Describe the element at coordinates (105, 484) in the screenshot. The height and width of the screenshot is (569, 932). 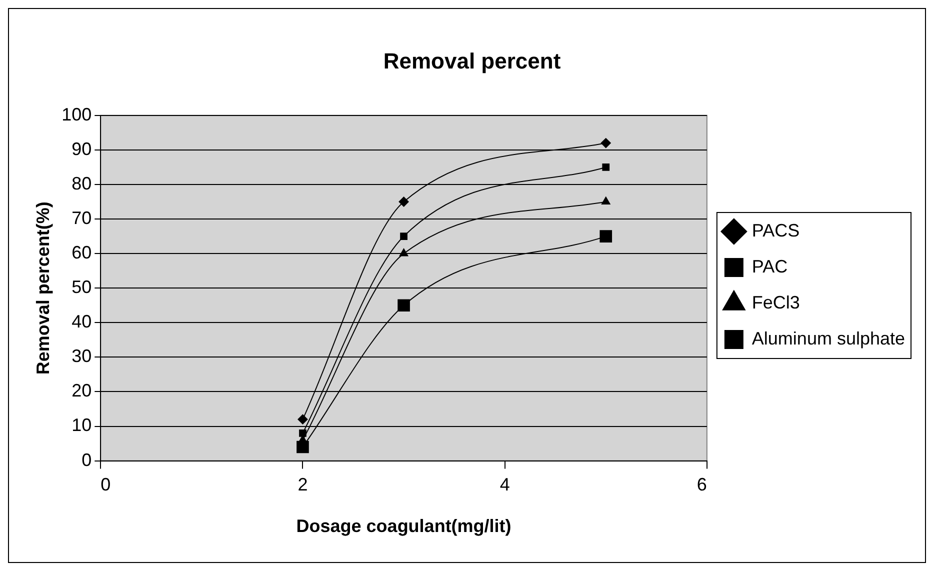
I see `x-tick-label: 0` at that location.